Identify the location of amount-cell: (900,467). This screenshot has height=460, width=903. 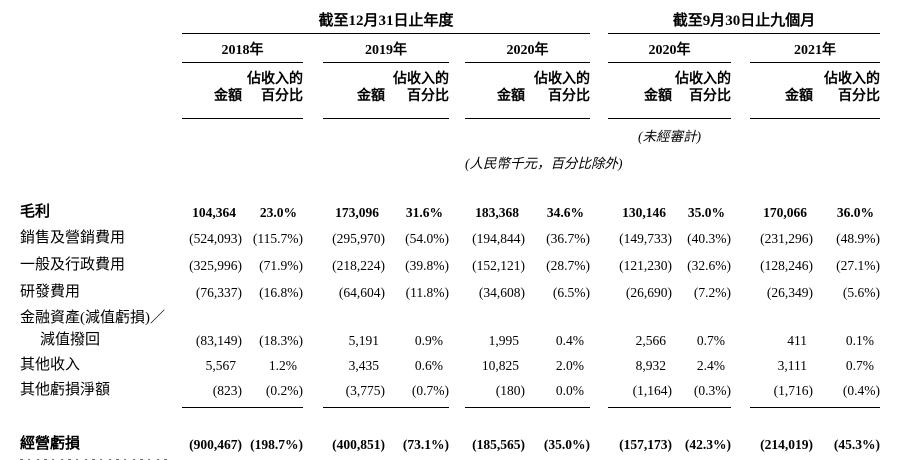
(215, 444).